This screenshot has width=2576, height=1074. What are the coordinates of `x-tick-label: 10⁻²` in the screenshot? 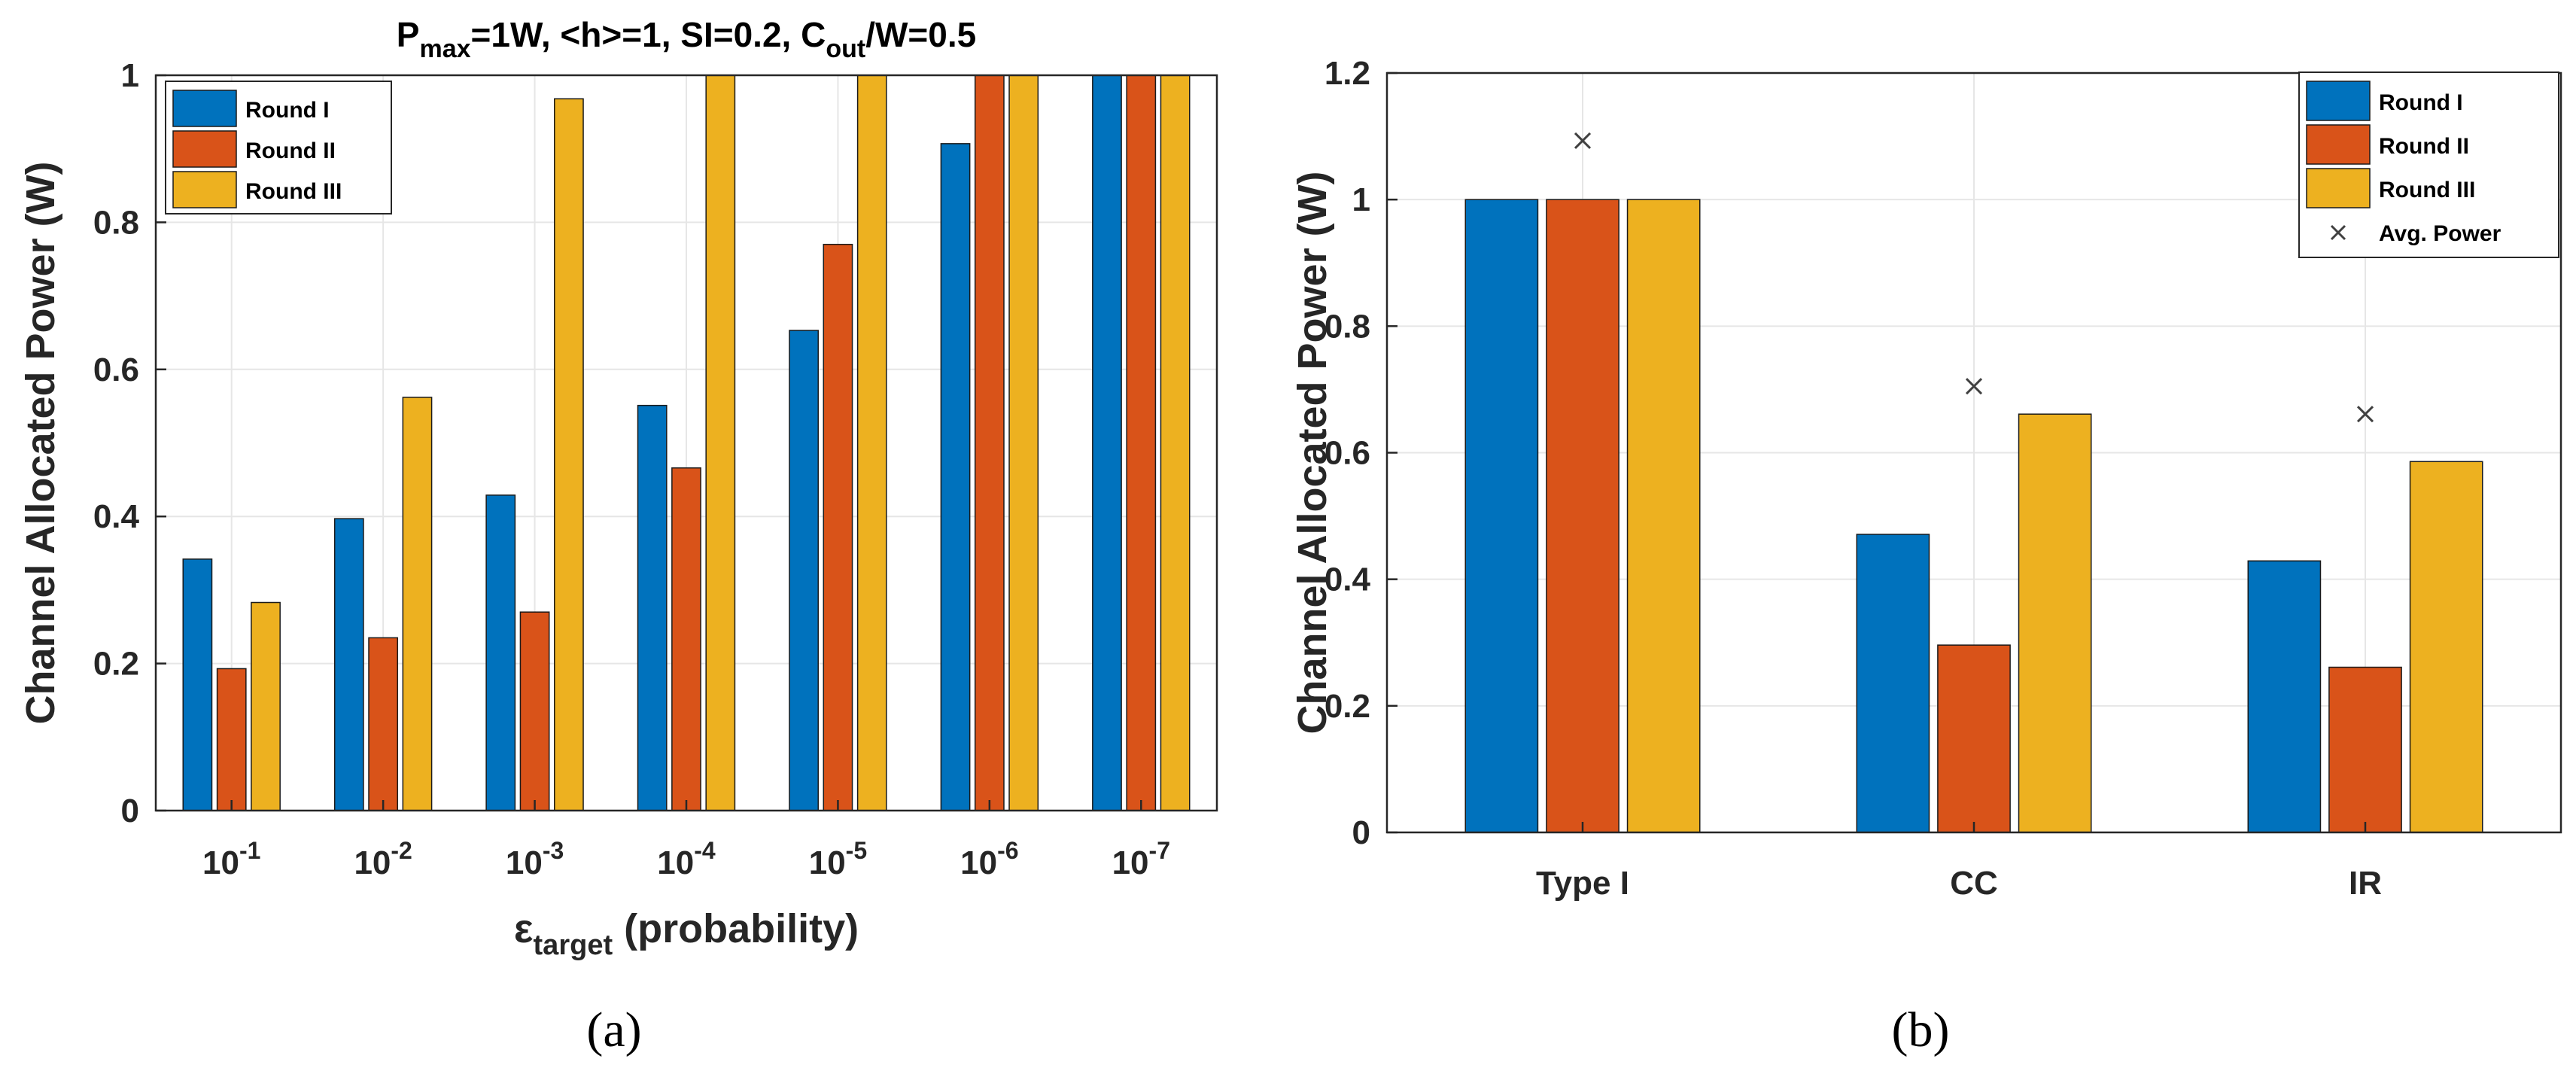 It's located at (383, 859).